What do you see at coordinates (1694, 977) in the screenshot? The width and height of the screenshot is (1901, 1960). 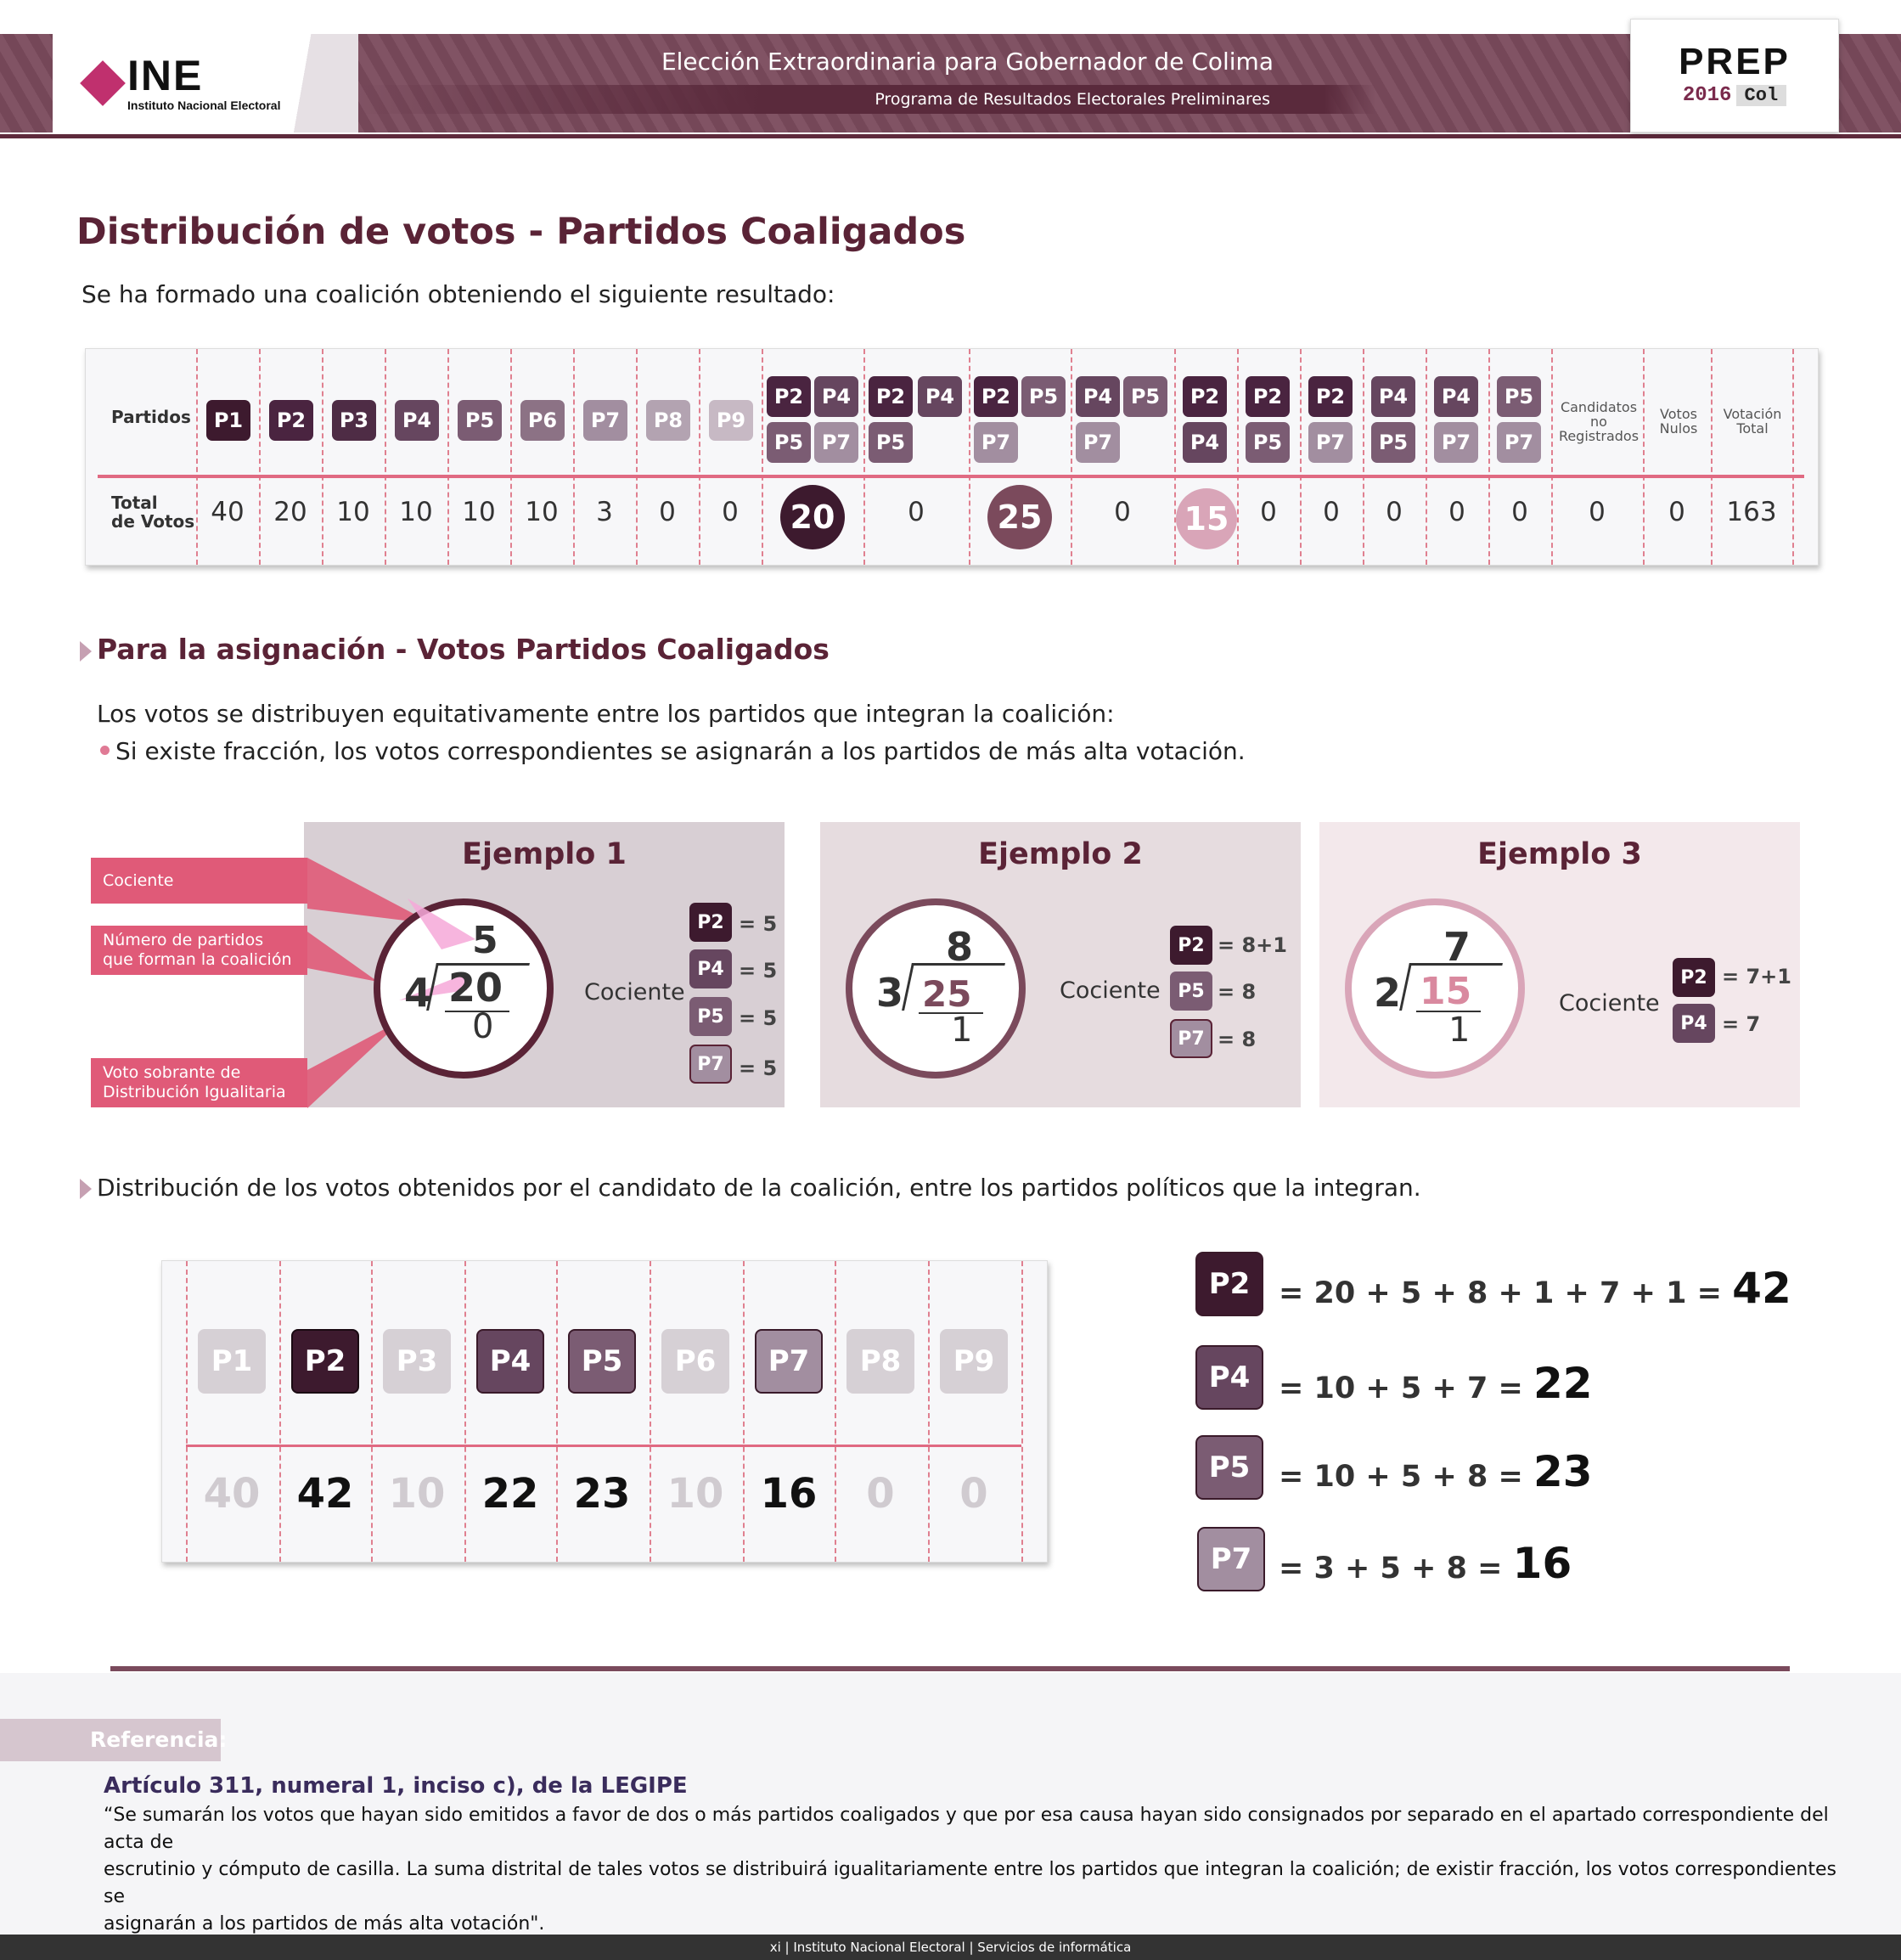 I see `ej3-badge: P2` at bounding box center [1694, 977].